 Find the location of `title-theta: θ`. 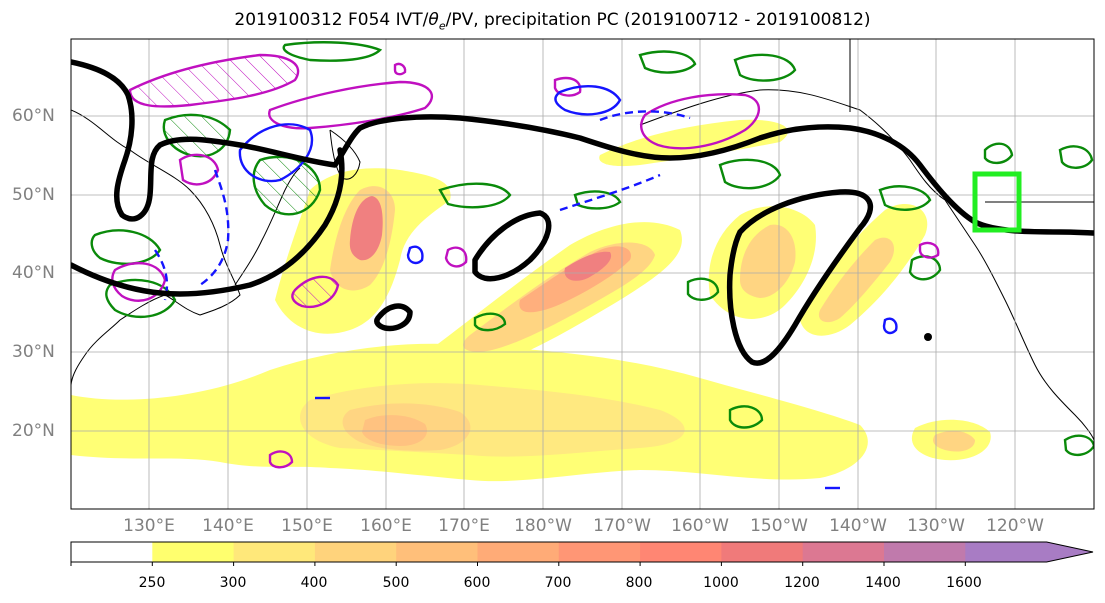

title-theta: θ is located at coordinates (433, 20).